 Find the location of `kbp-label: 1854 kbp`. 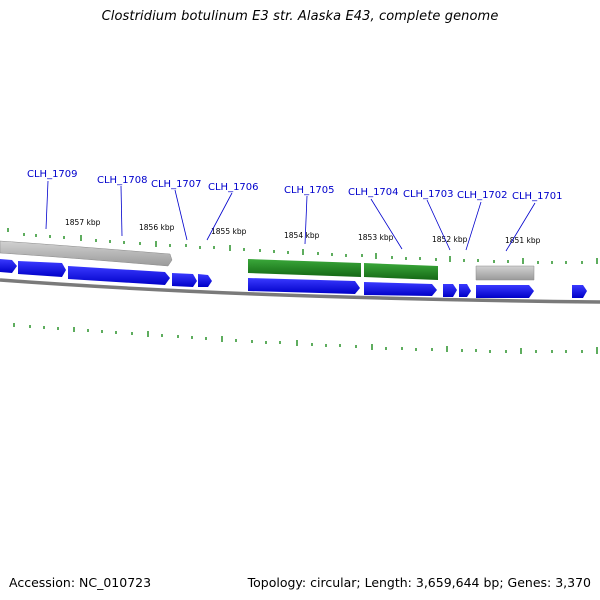

kbp-label: 1854 kbp is located at coordinates (302, 235).